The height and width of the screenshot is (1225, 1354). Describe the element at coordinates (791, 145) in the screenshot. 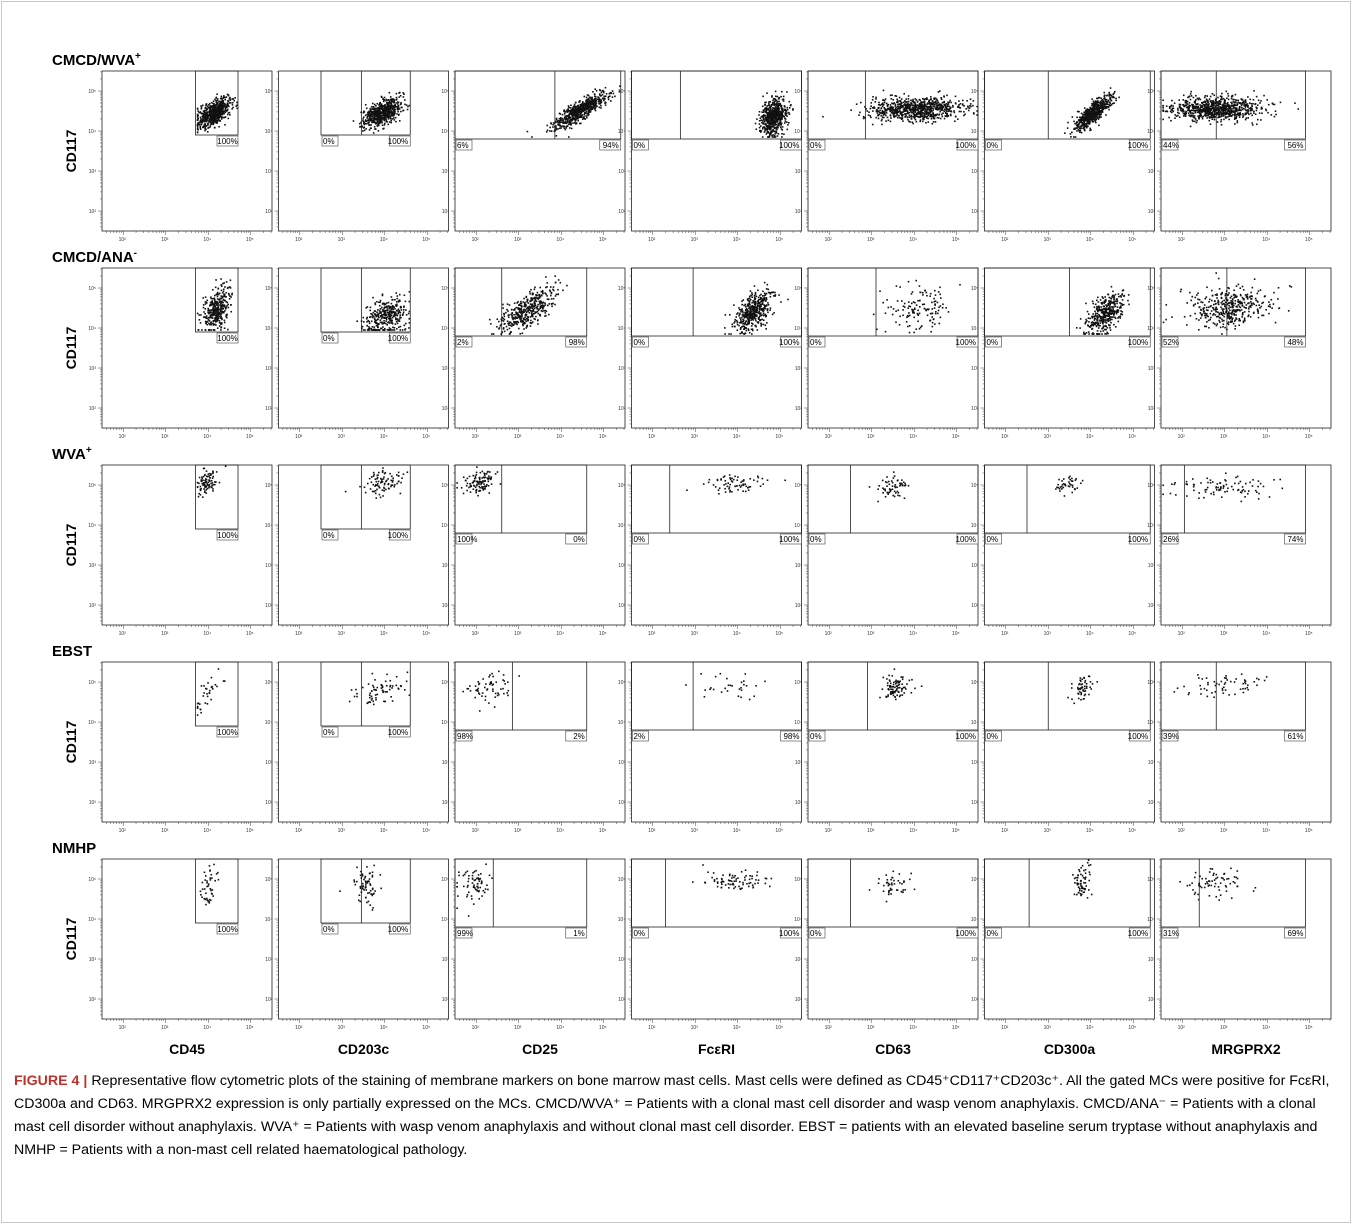

I see `percent-box` at that location.